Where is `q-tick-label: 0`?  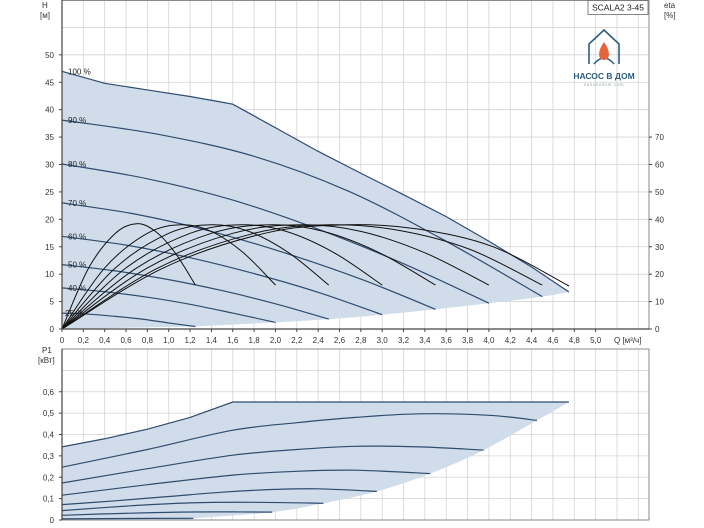
q-tick-label: 0 is located at coordinates (62, 340).